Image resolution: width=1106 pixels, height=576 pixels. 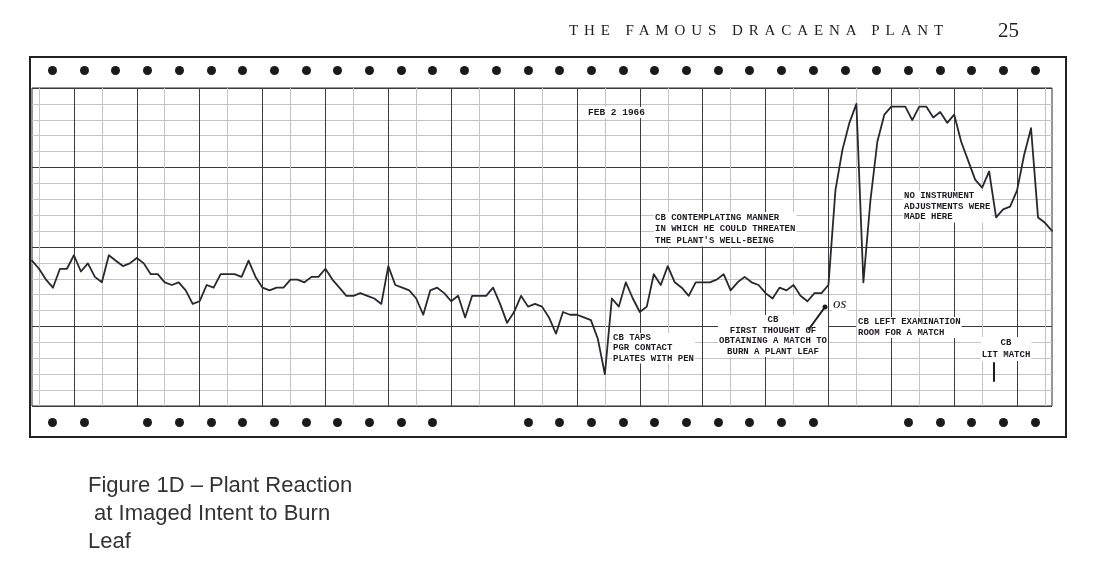 I want to click on annotation: CB CONTEMPLATING MANNER IN WHICH HE COULD THREATEN THE PLANT'S WELL-BEING, so click(x=725, y=229).